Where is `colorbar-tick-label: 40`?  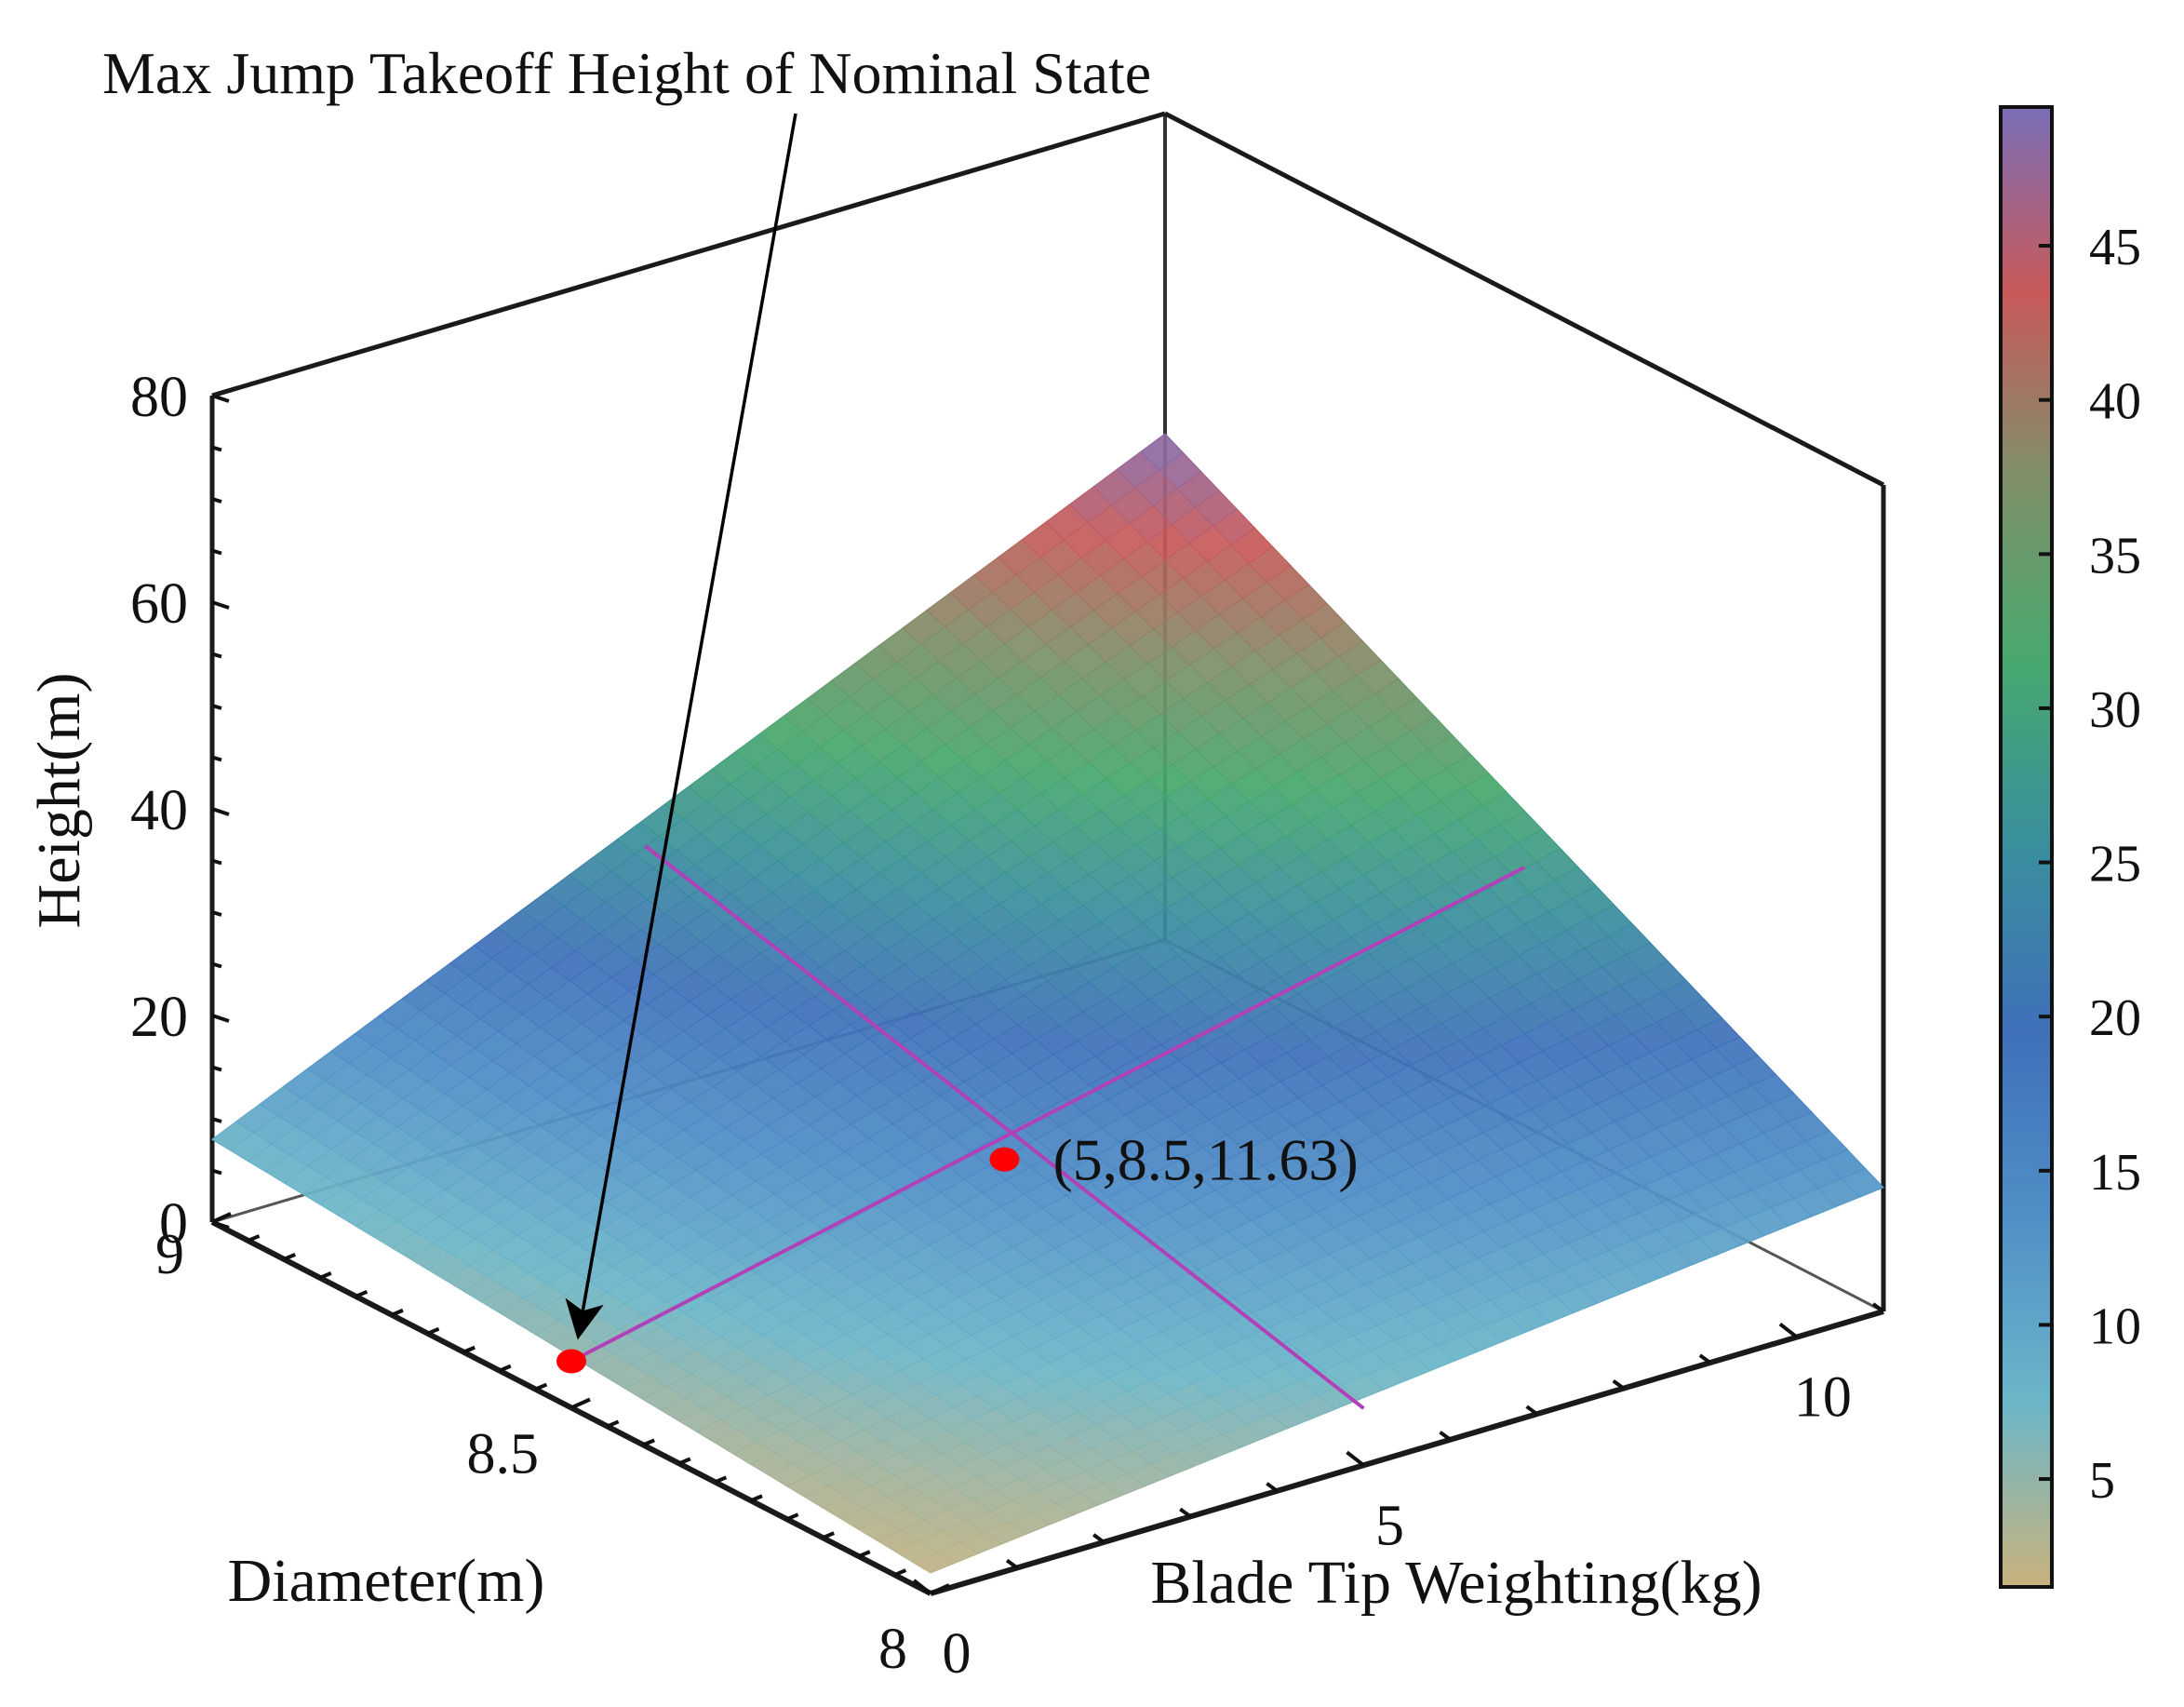 colorbar-tick-label: 40 is located at coordinates (2115, 402).